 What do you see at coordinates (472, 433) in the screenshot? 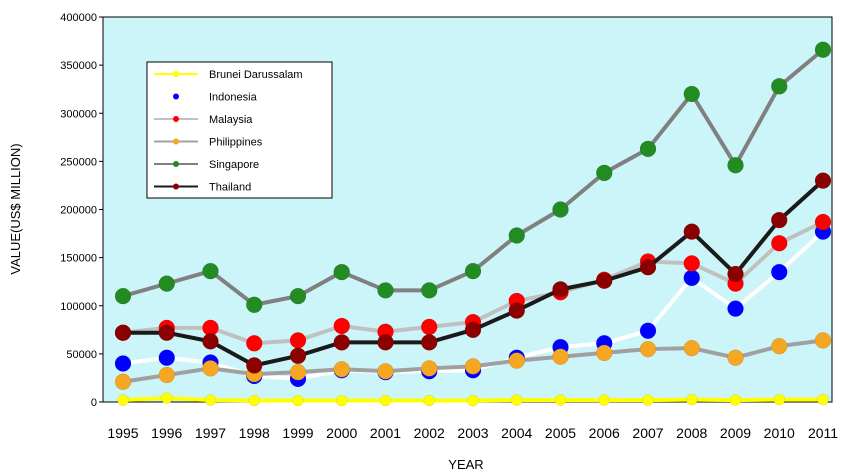
I see `x-tick-label: 2003` at bounding box center [472, 433].